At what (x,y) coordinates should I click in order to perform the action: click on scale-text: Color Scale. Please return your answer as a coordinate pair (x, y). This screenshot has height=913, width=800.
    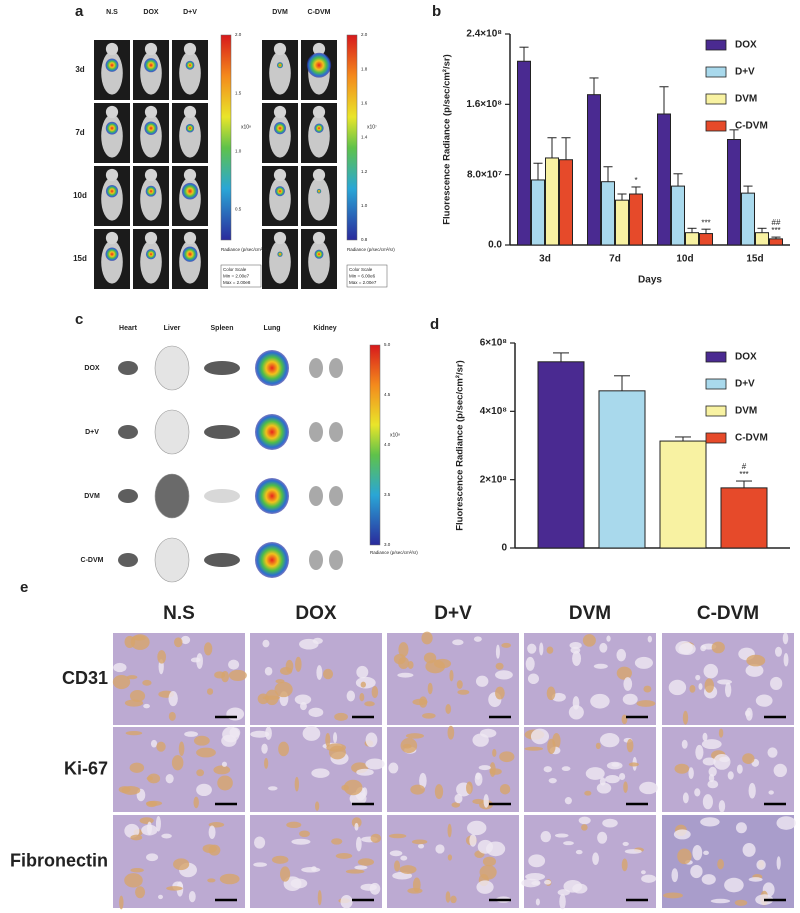
    Looking at the image, I should click on (235, 269).